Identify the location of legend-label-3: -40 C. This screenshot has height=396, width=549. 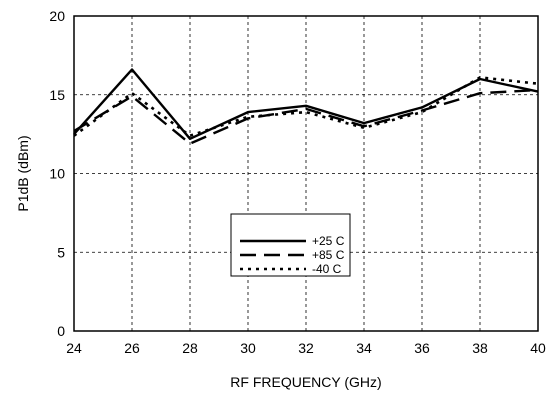
(327, 269).